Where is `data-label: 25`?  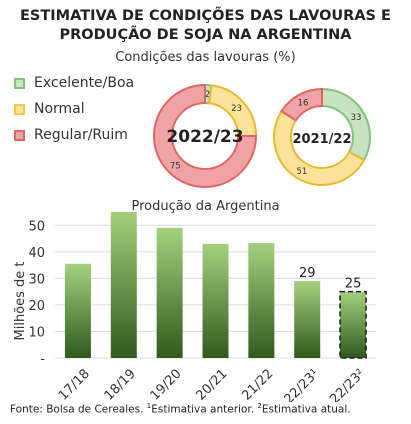 data-label: 25 is located at coordinates (353, 284).